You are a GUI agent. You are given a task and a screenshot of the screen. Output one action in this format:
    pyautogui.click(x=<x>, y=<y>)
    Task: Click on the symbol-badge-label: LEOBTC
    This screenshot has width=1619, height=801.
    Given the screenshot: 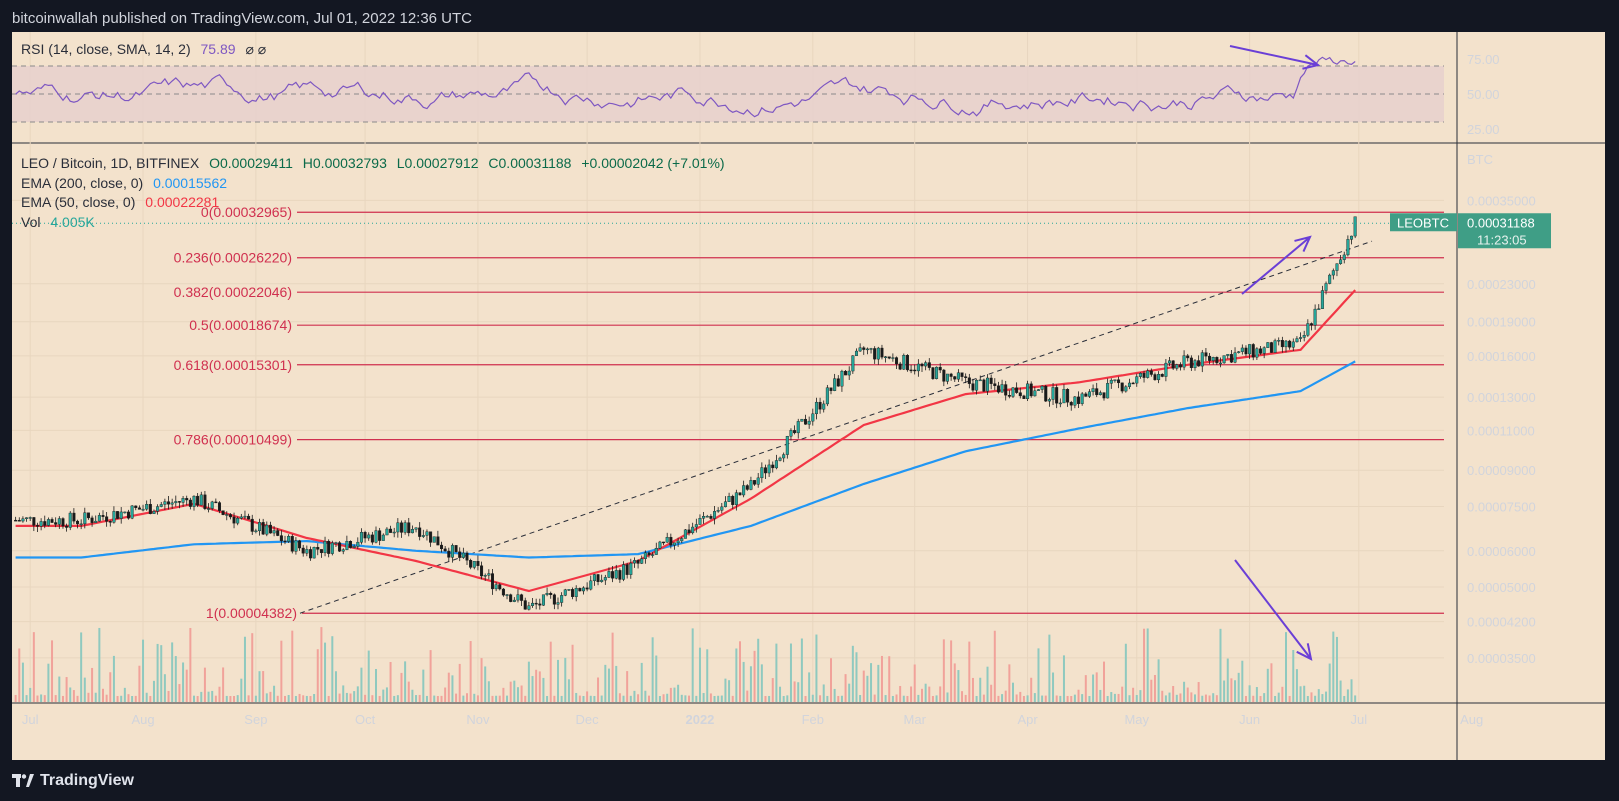 What is the action you would take?
    pyautogui.click(x=1423, y=222)
    